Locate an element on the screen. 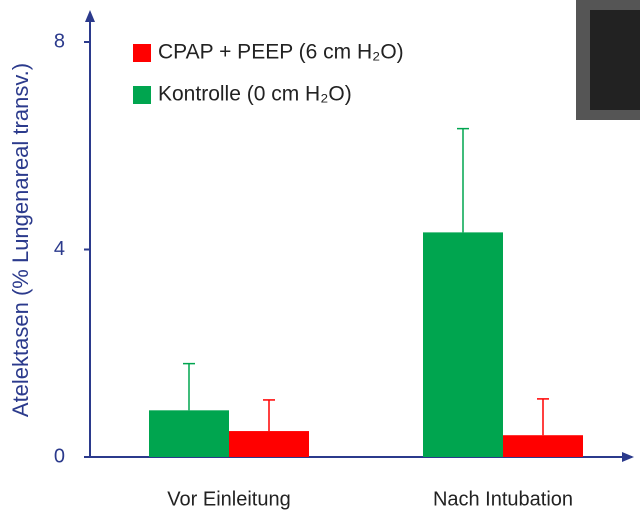 The width and height of the screenshot is (640, 516). y-axis-label: Atelektasen (% Lungenareal transv.) is located at coordinates (20, 240).